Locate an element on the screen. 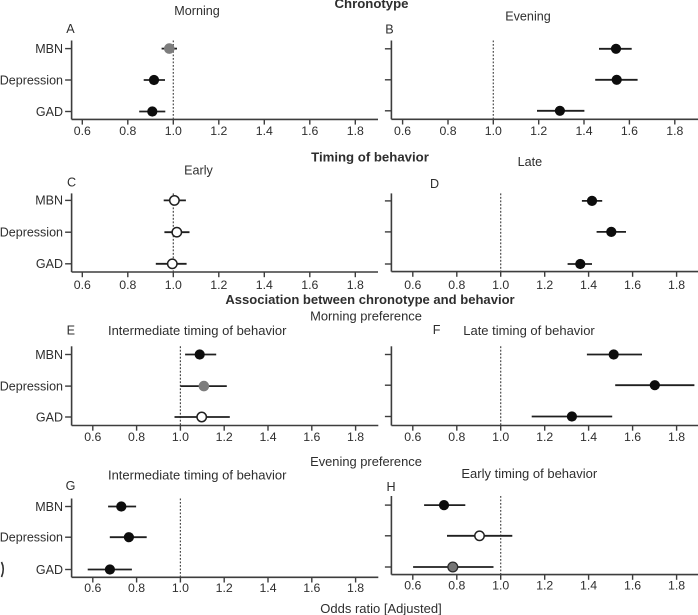 The width and height of the screenshot is (698, 615). svg-text: G is located at coordinates (71, 486).